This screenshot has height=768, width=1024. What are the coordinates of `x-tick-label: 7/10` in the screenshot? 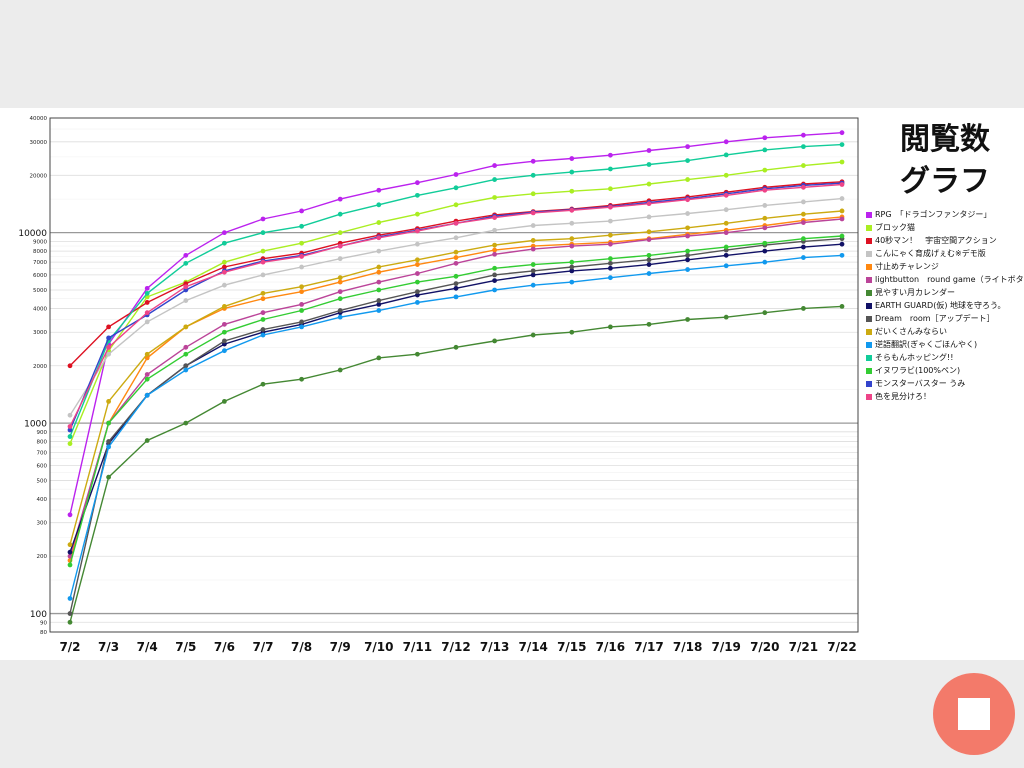 It's located at (378, 647).